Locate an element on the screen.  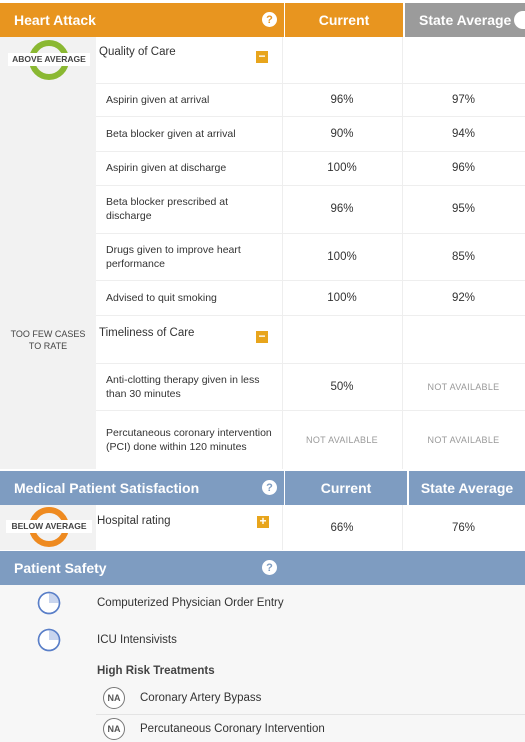
hospital-rating-current: 66% is located at coordinates (342, 527).